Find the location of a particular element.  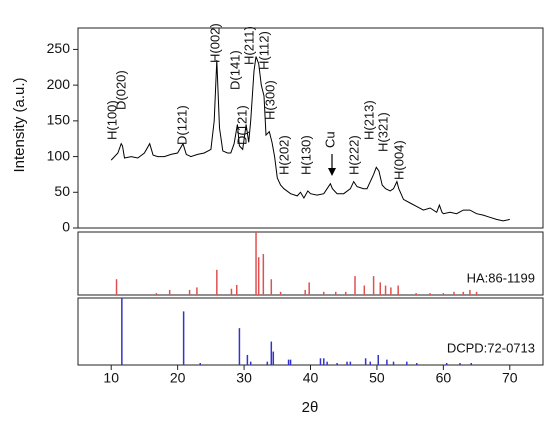

y-axis-label: Intensity (a.u.) is located at coordinates (19, 124).